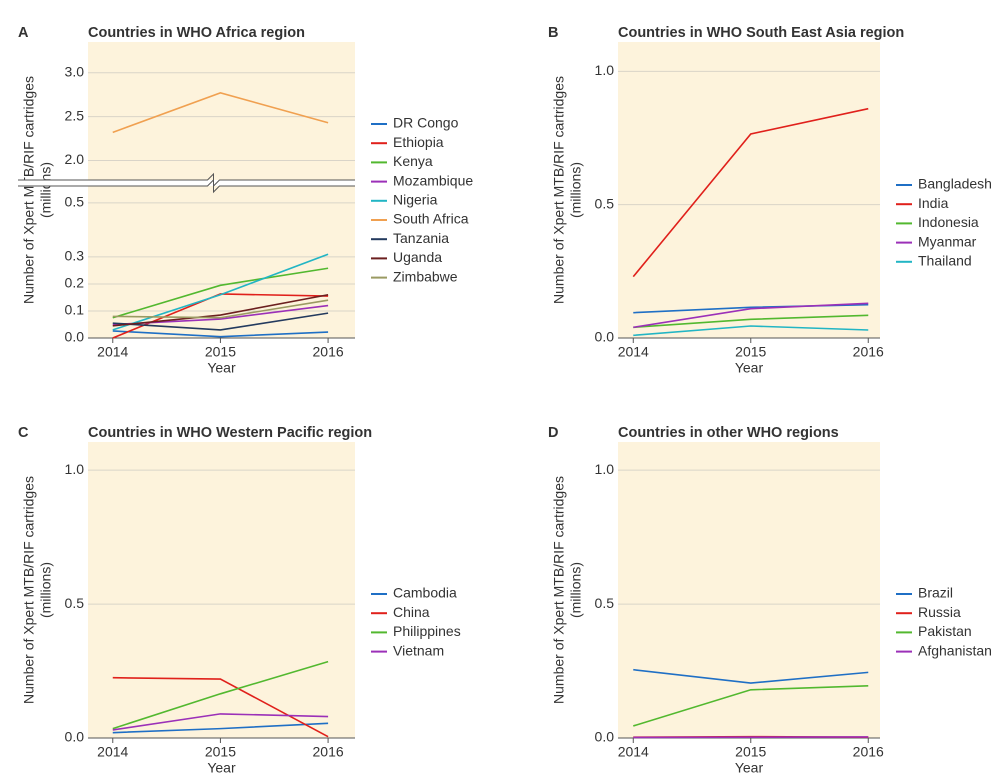 This screenshot has height=784, width=1000. What do you see at coordinates (935, 593) in the screenshot?
I see `legend-label: Brazil` at bounding box center [935, 593].